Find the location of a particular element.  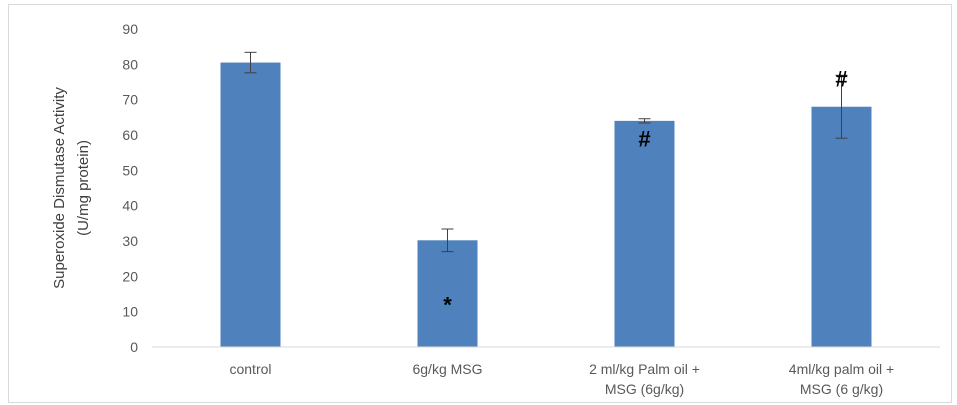

x-category-label: 2 ml/kg Palm oil + is located at coordinates (644, 369).